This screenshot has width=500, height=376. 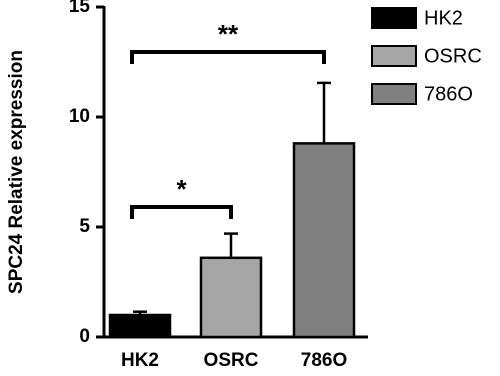 I want to click on legend-label: OSRC, so click(x=453, y=56).